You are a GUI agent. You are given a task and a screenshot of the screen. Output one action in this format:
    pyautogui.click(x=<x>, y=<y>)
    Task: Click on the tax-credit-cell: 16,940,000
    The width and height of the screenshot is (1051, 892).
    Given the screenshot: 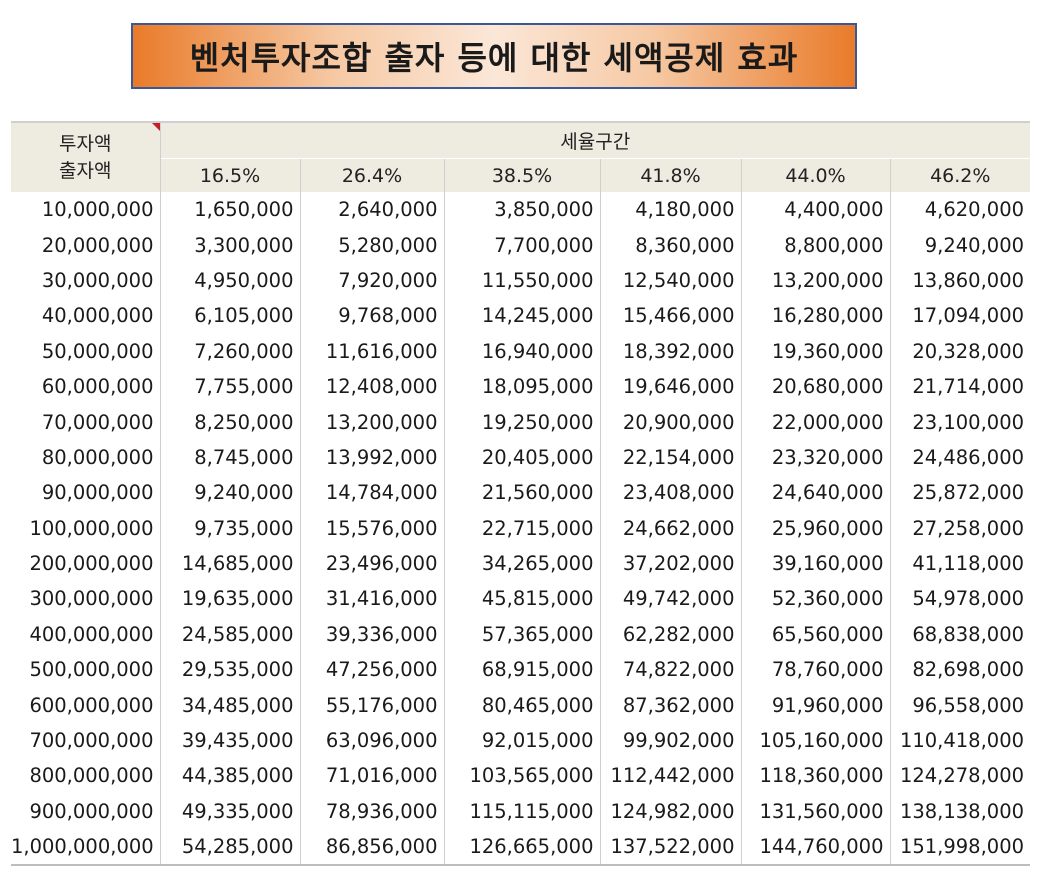 What is the action you would take?
    pyautogui.click(x=522, y=351)
    